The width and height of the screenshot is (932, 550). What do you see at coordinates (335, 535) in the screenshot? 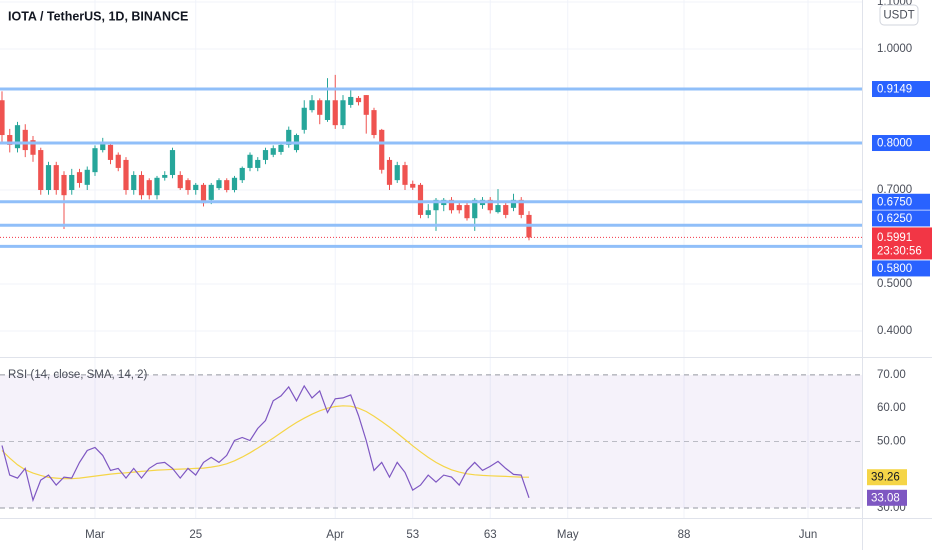
I see `x-tick-label: Apr` at bounding box center [335, 535].